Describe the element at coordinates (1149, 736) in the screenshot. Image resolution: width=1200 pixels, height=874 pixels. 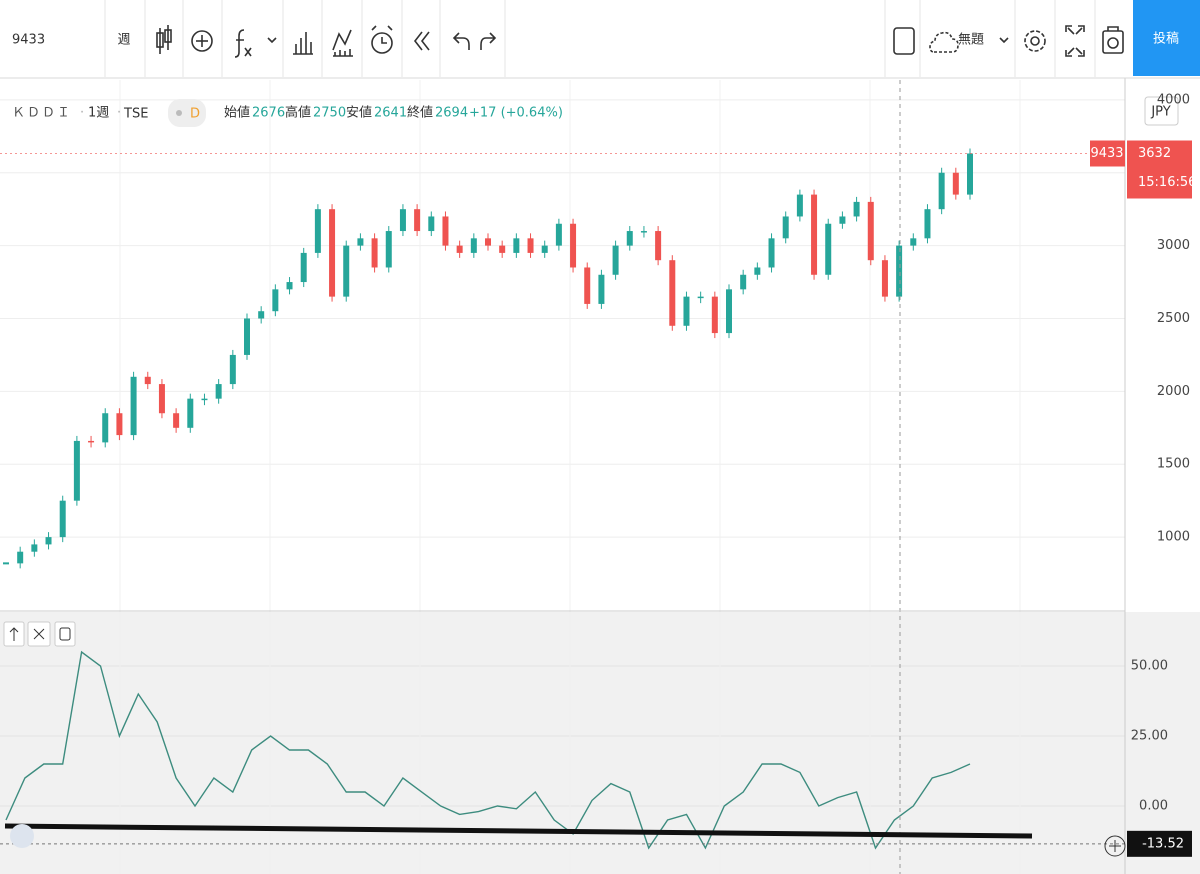
I see `y-tick-label: 25.00` at that location.